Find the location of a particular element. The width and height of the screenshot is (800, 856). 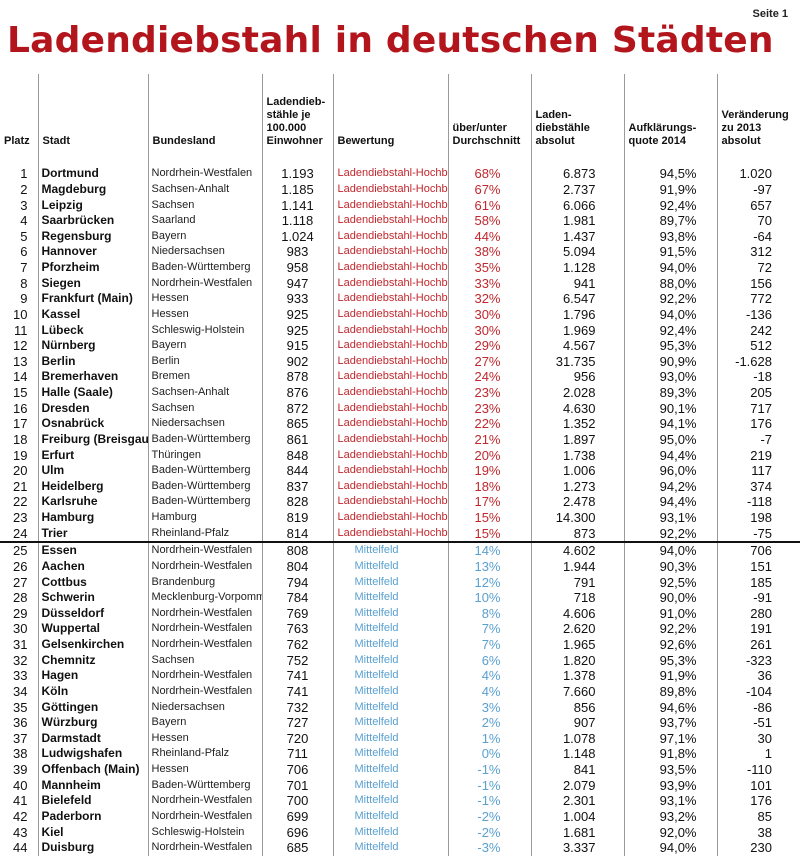

city-cell: Paderborn is located at coordinates (92, 816).